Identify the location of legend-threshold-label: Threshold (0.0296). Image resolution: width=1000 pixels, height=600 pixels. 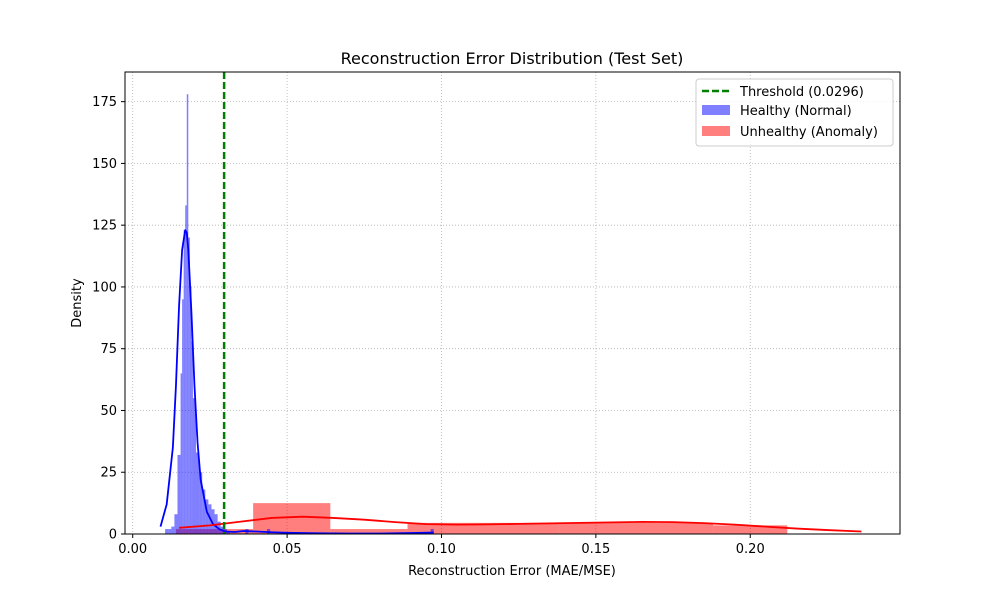
(801, 92).